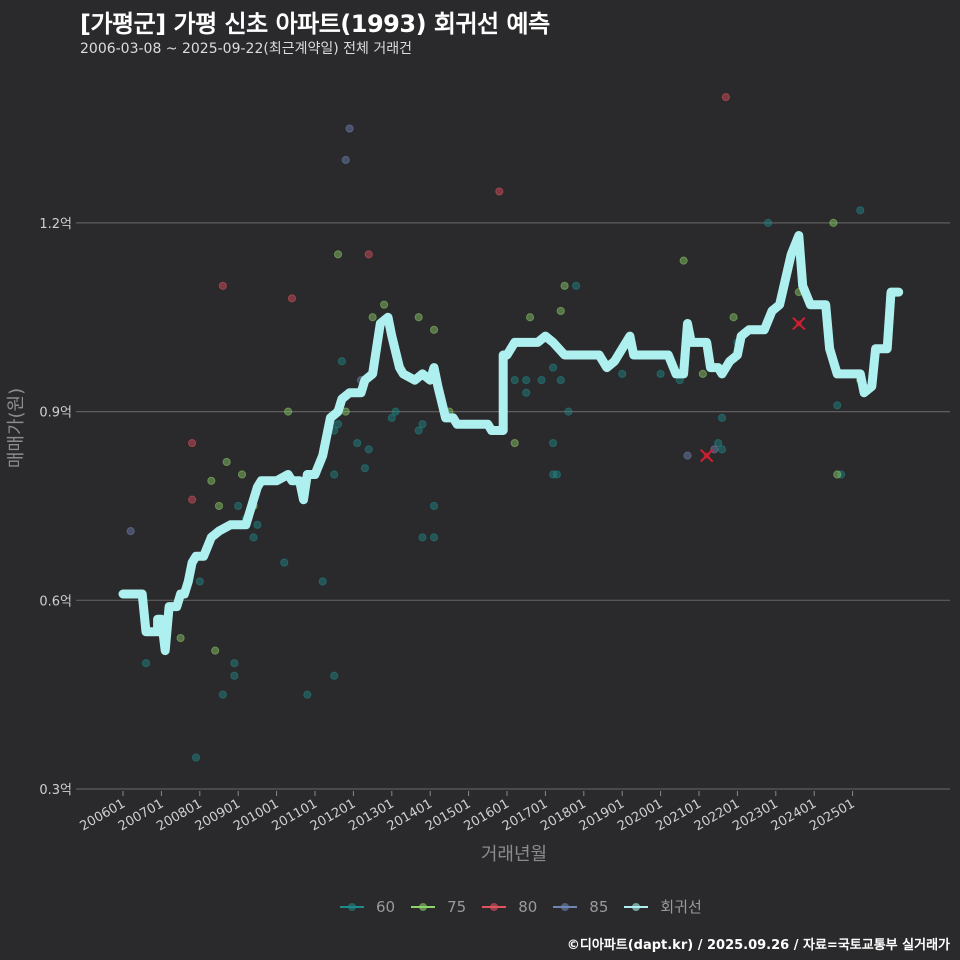 This screenshot has height=960, width=960. What do you see at coordinates (386, 906) in the screenshot?
I see `legend-label: 60` at bounding box center [386, 906].